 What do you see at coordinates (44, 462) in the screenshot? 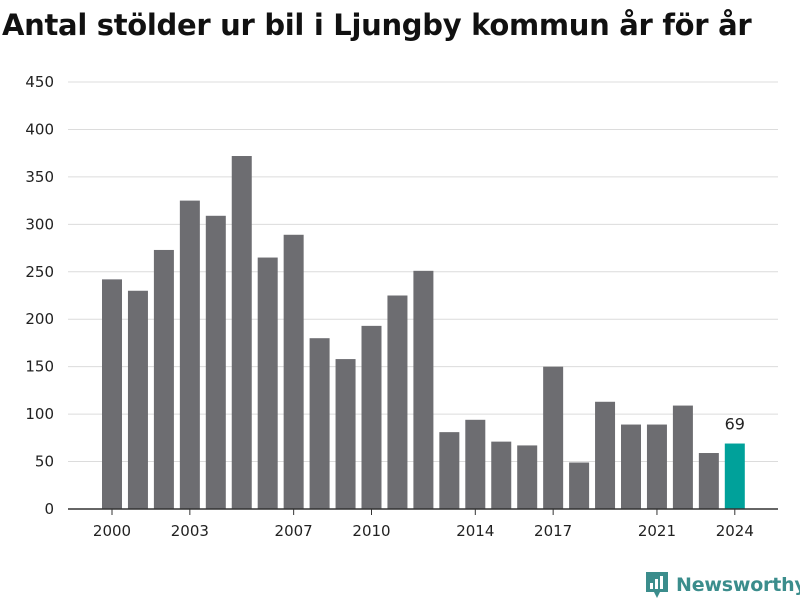
I see `y-tick-label: 50` at bounding box center [44, 462].